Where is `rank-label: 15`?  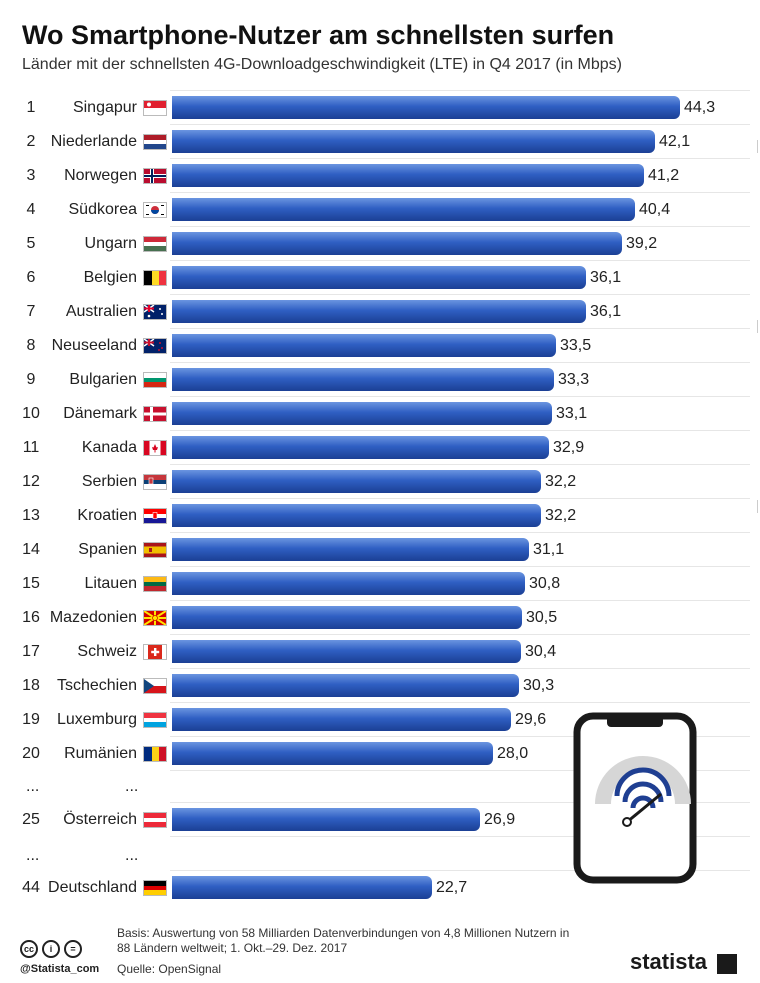 rank-label: 15 is located at coordinates (31, 583).